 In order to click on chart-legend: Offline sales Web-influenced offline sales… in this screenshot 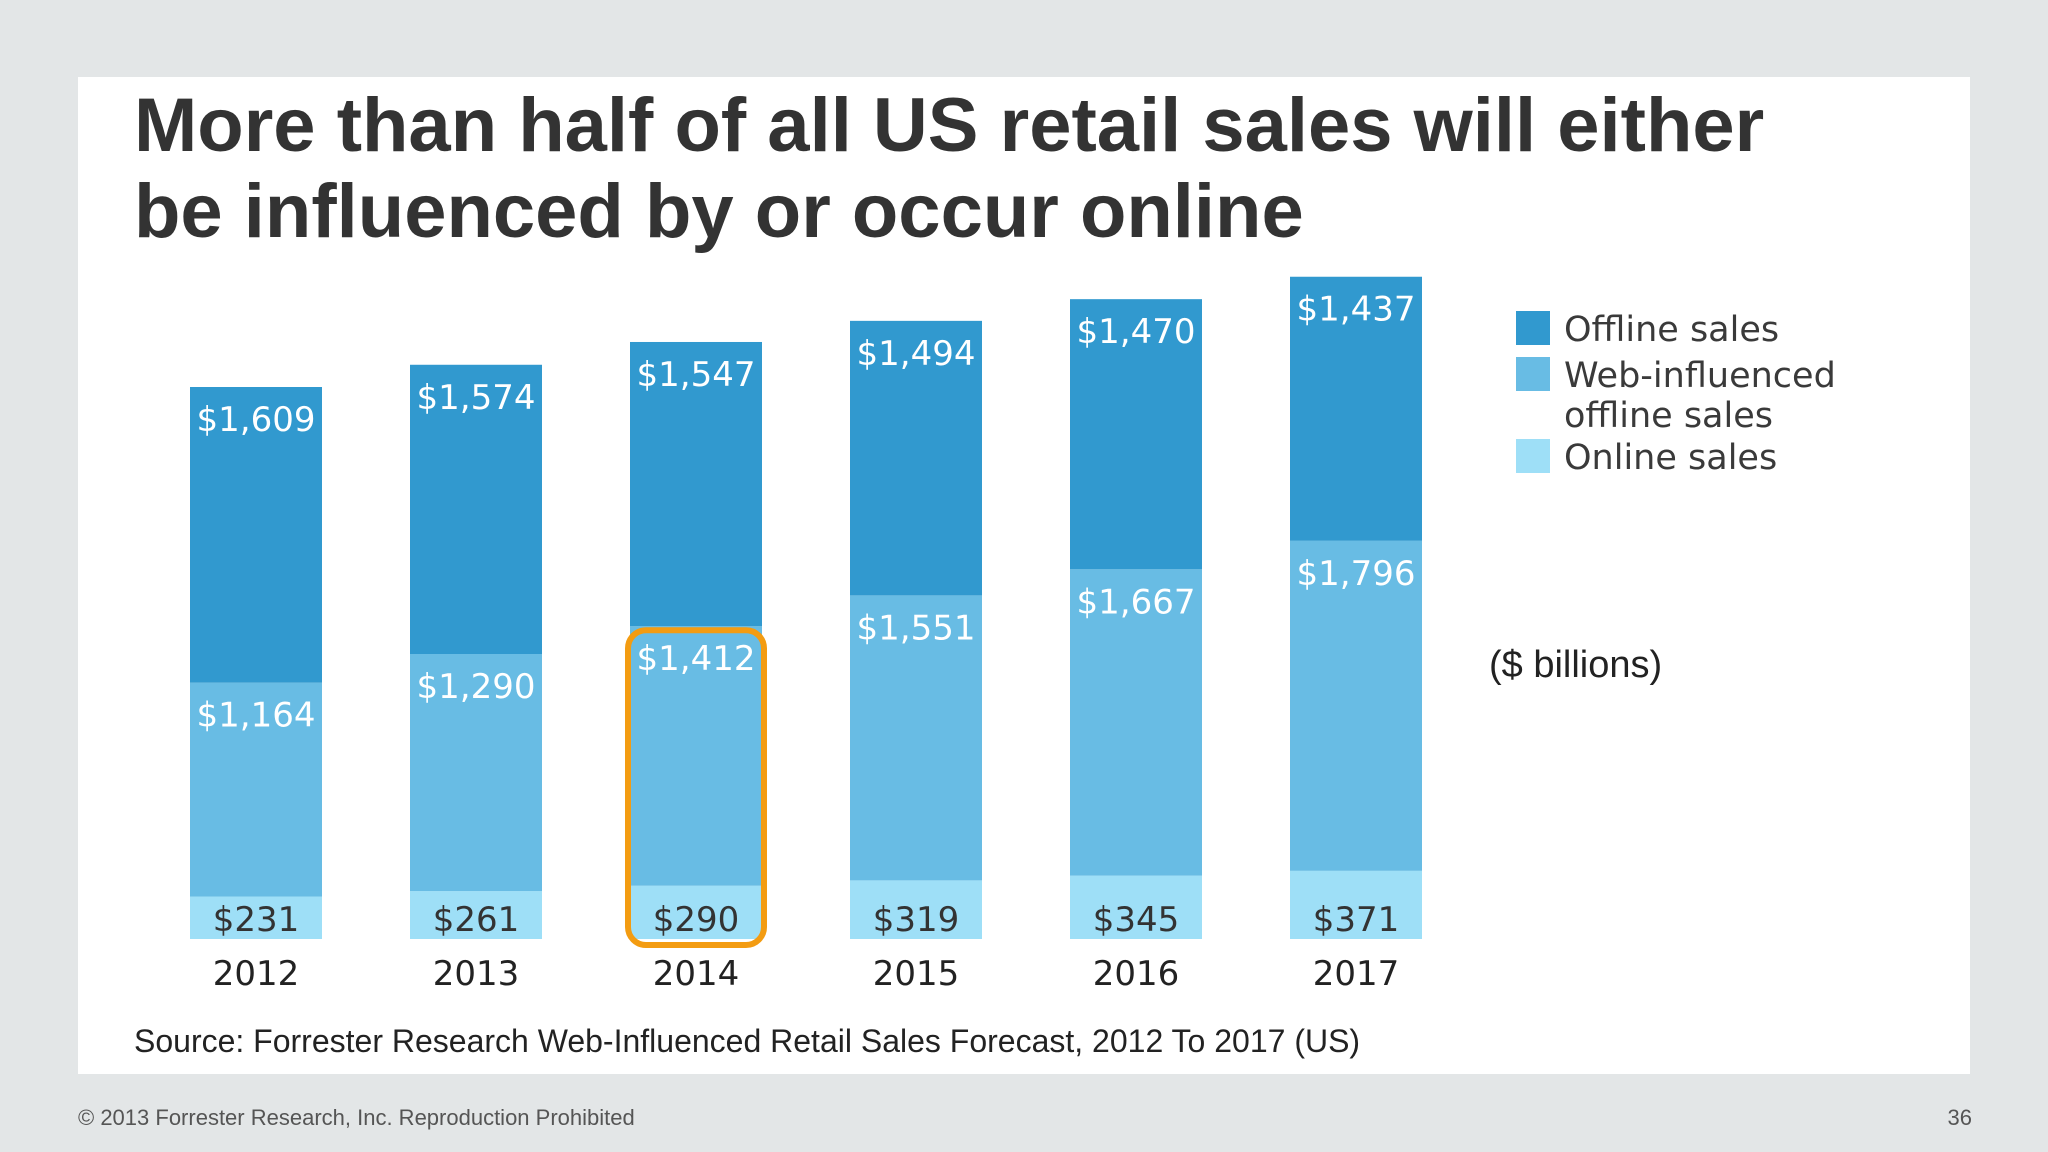, I will do `click(1676, 394)`.